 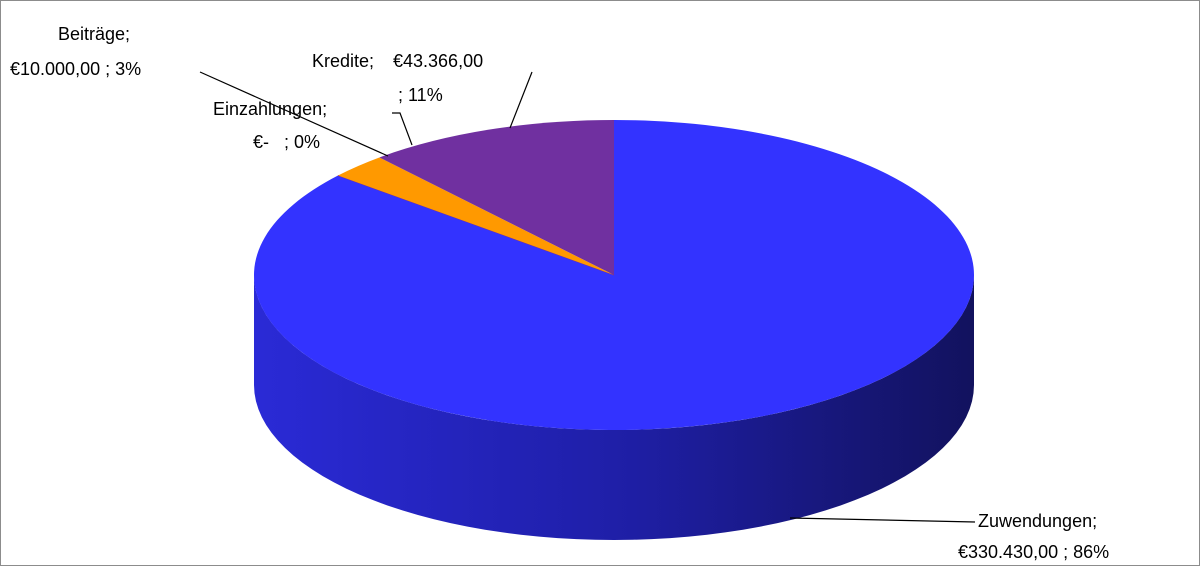 I want to click on value-label: ; 11%, so click(x=420, y=95).